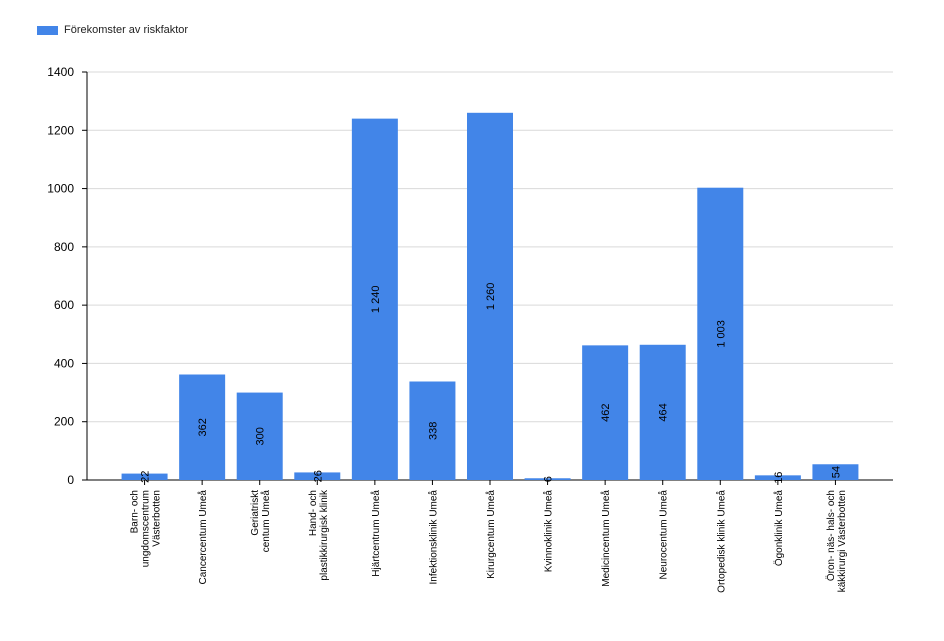 The image size is (944, 641). I want to click on data-label: 362, so click(203, 427).